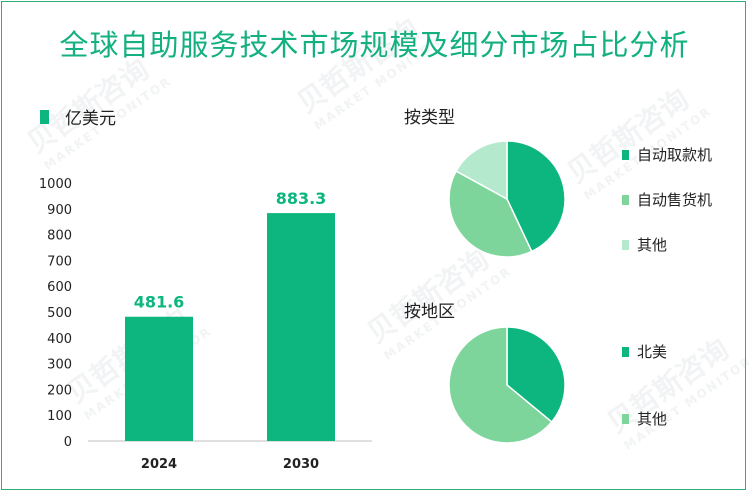 This screenshot has width=749, height=493. What do you see at coordinates (429, 118) in the screenshot?
I see `pie-type-title: 按类型` at bounding box center [429, 118].